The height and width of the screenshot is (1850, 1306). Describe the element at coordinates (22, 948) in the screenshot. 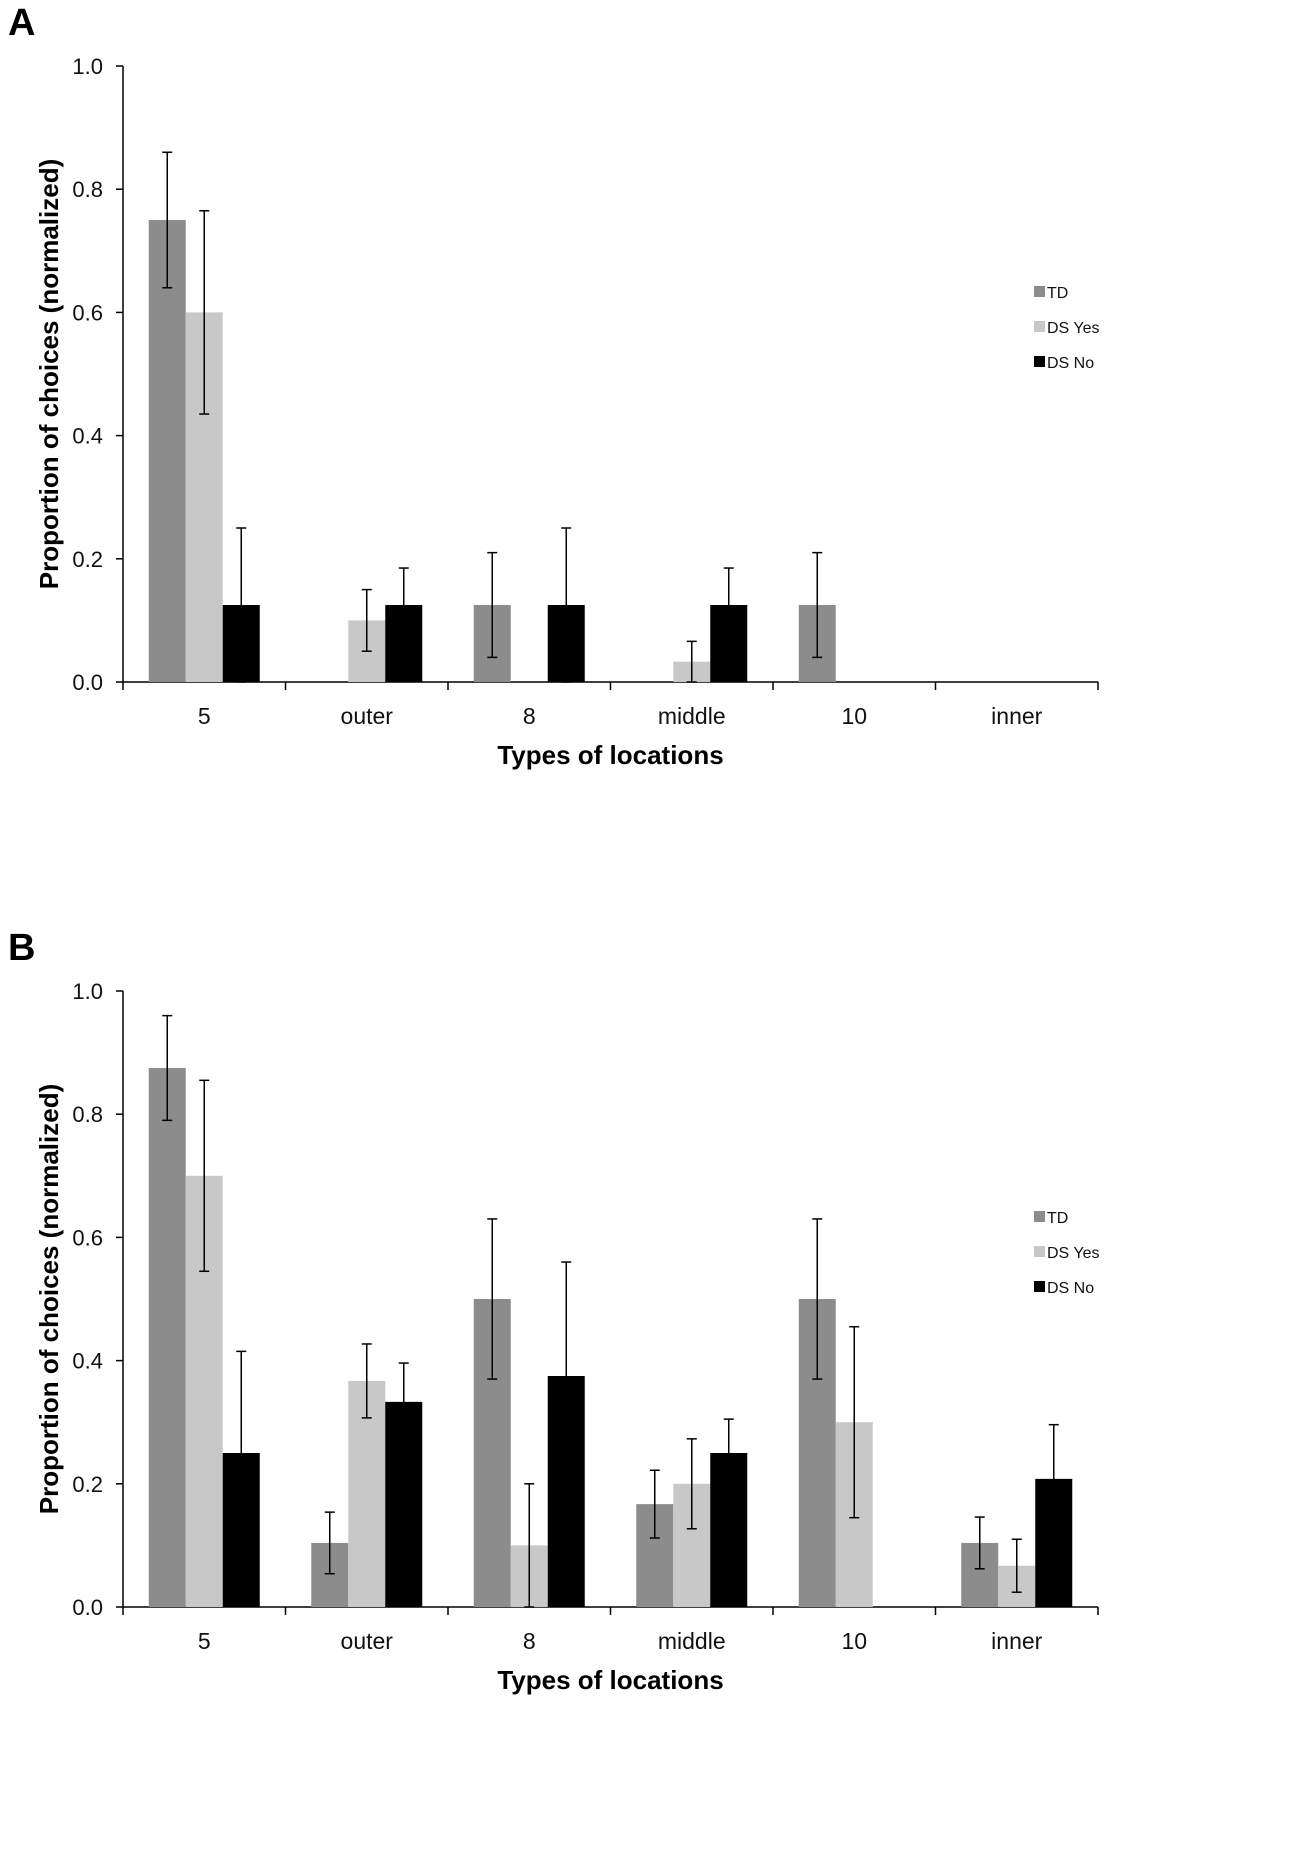

I see `panel-b-label: B` at that location.